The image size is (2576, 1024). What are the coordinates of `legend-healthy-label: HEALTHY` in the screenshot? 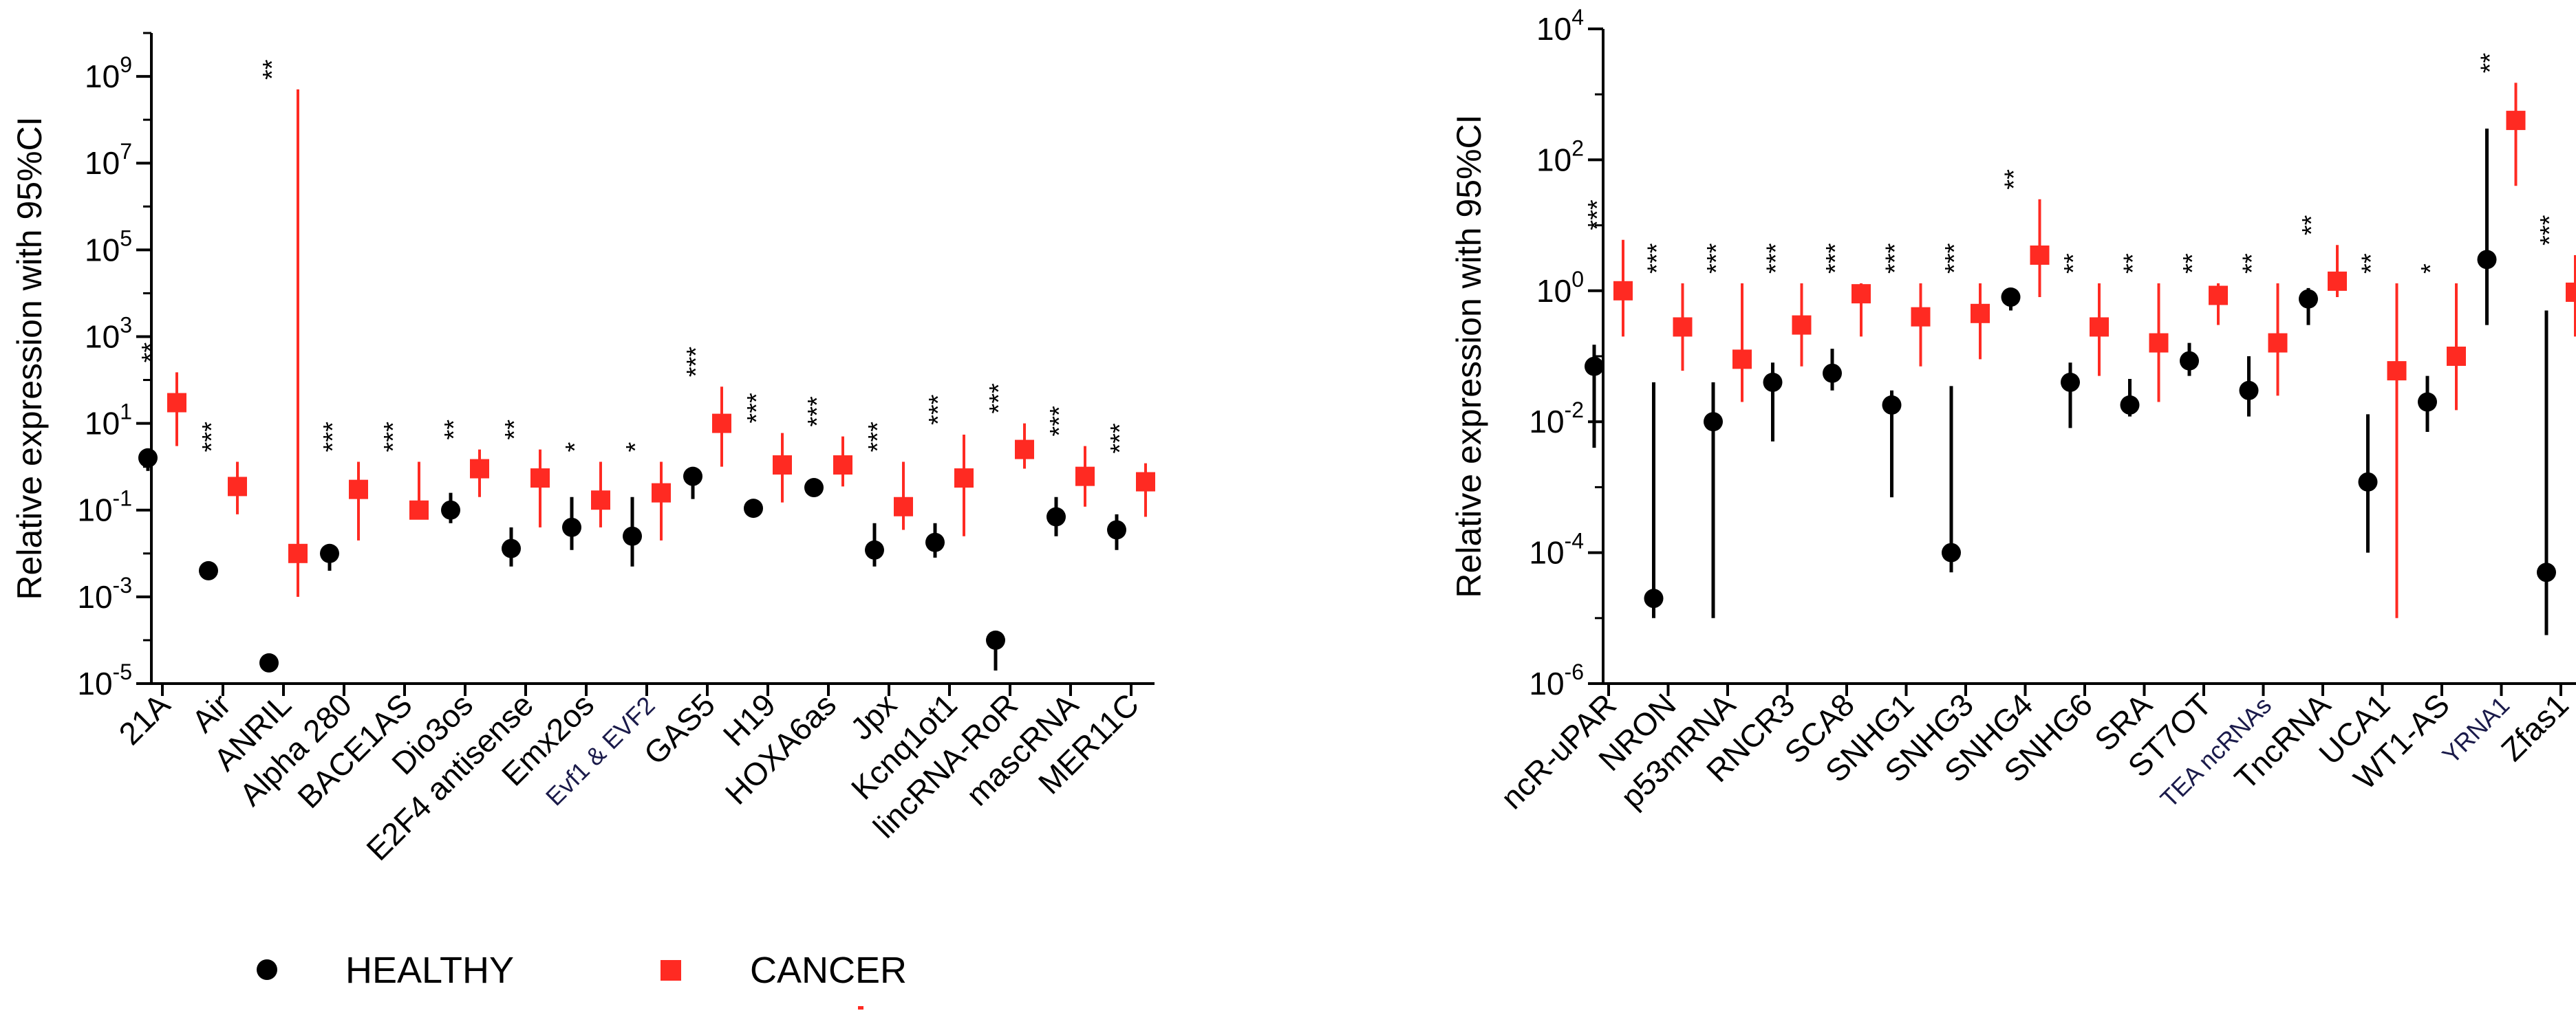 It's located at (429, 970).